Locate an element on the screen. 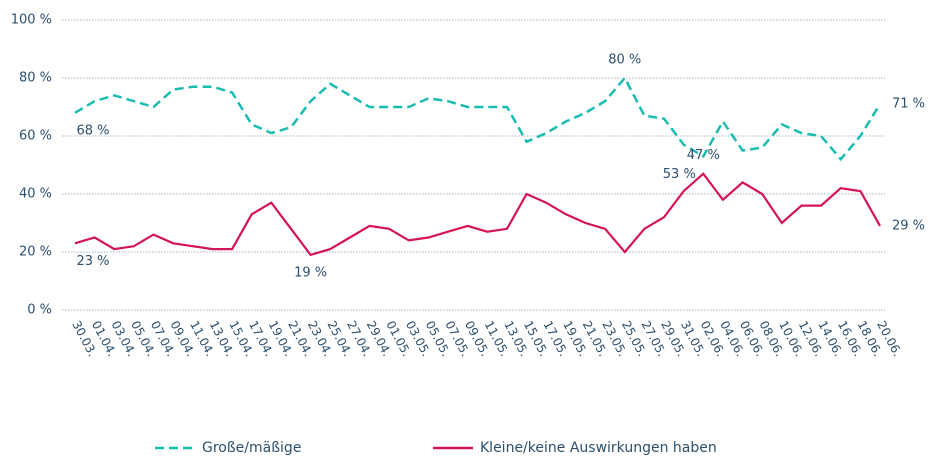  y-tick-label: 60 % is located at coordinates (35, 136).